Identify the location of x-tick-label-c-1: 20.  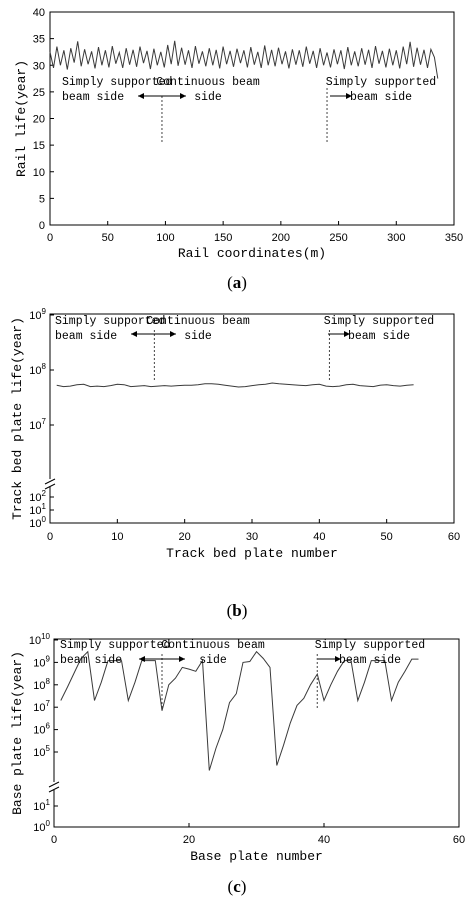
(189, 840).